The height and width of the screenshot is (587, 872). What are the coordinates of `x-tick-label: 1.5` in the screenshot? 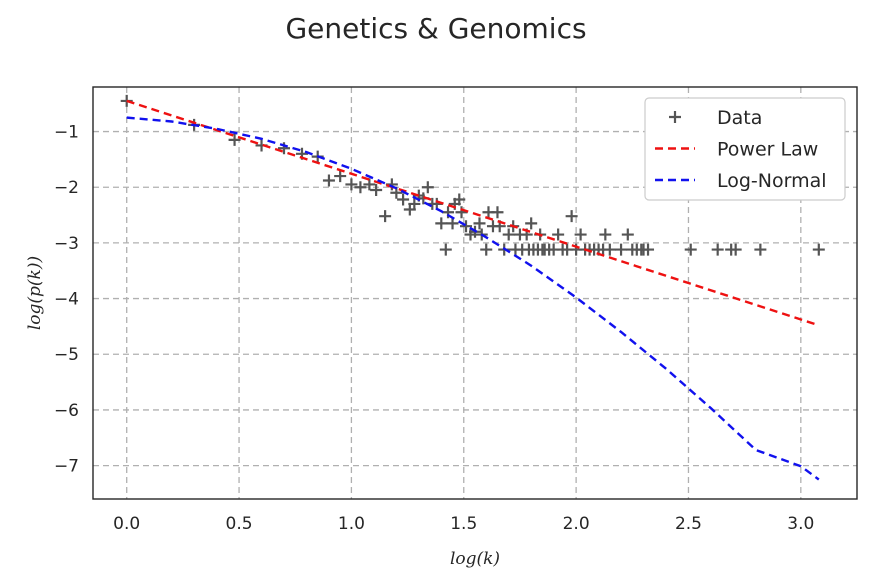 It's located at (463, 524).